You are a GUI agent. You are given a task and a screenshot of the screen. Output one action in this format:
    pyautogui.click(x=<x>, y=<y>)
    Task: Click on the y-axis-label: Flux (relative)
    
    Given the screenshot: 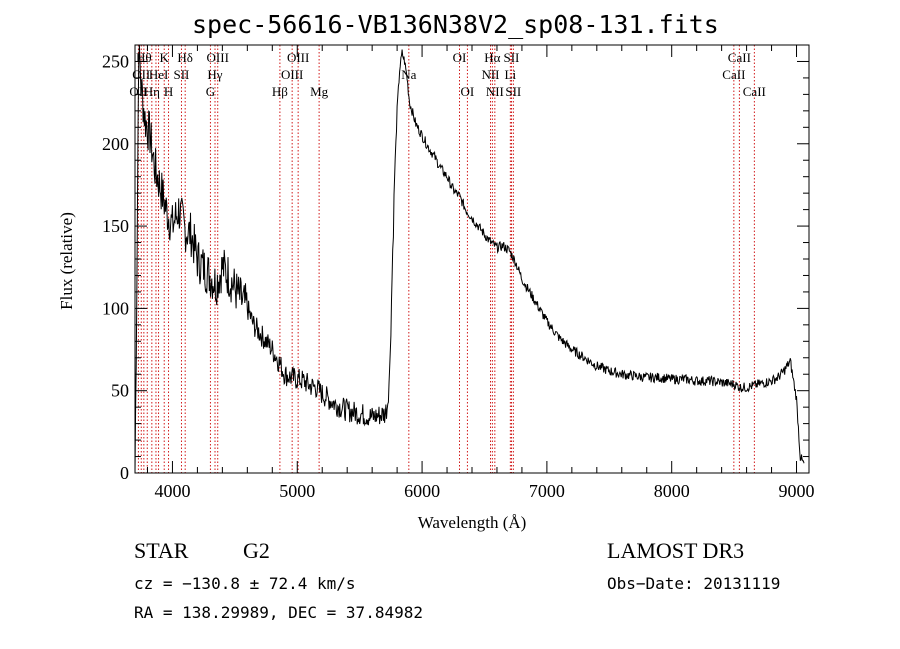 What is the action you would take?
    pyautogui.click(x=66, y=261)
    